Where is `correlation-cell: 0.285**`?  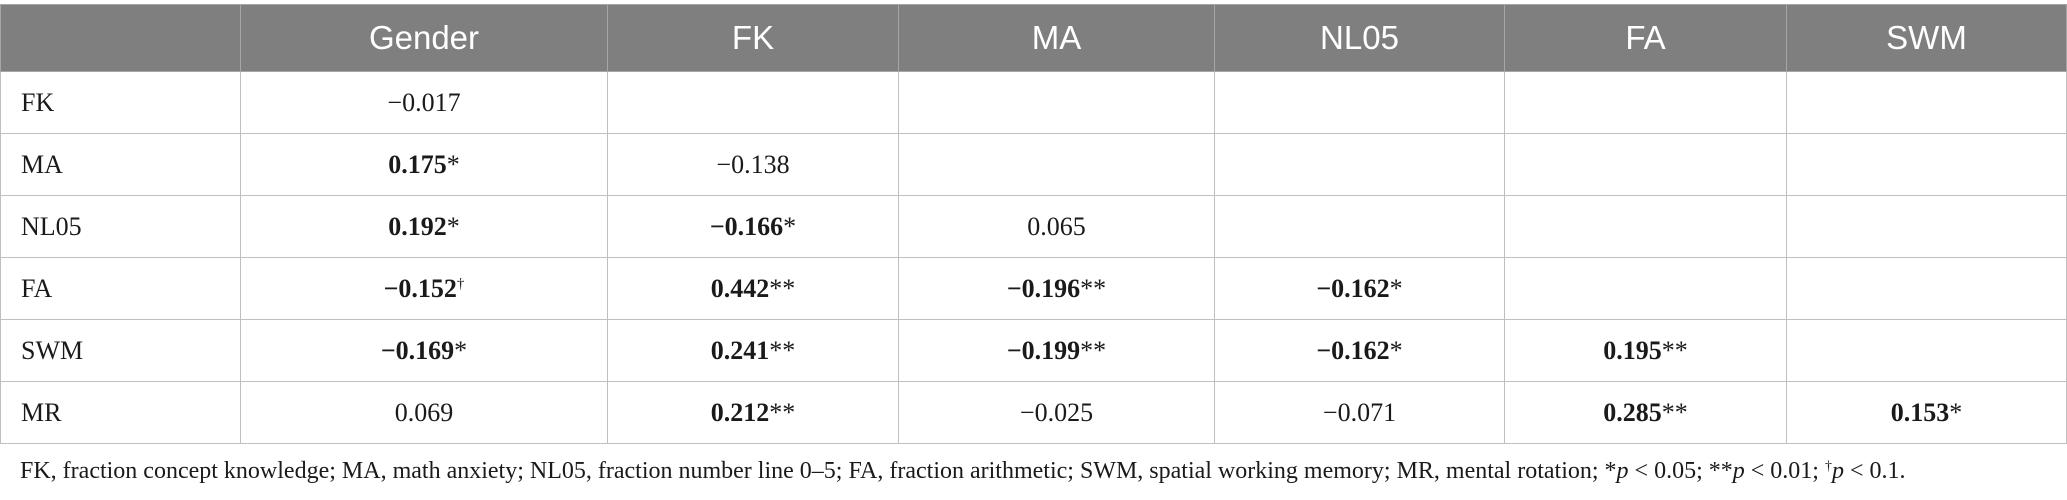
correlation-cell: 0.285** is located at coordinates (1645, 412).